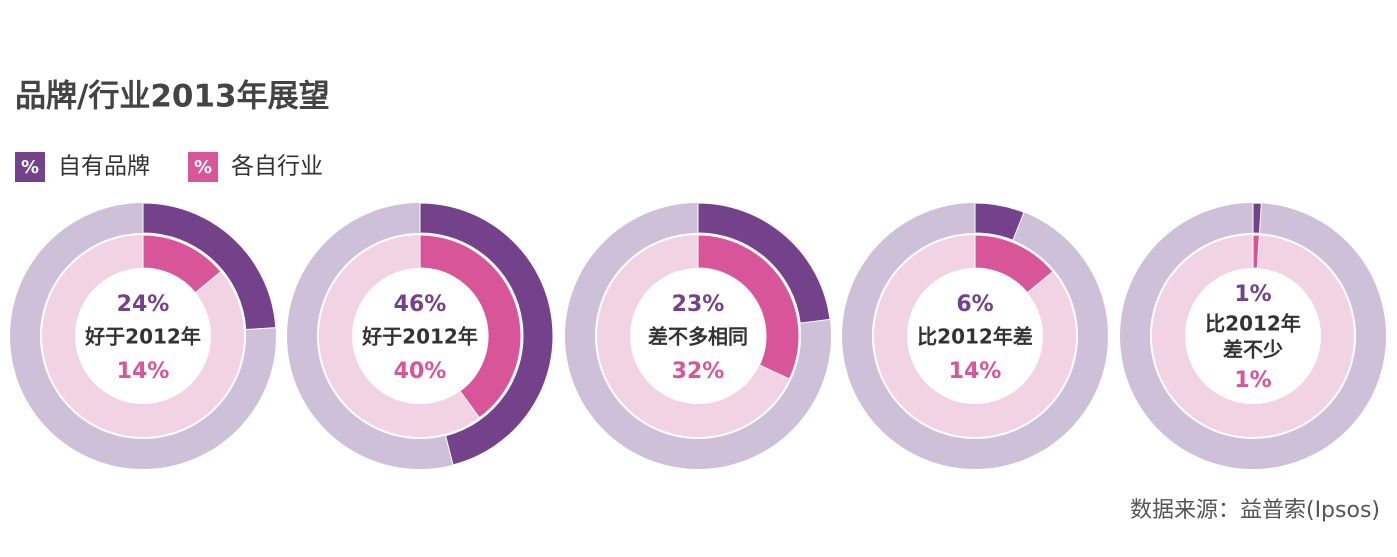 This screenshot has width=1397, height=557. Describe the element at coordinates (420, 304) in the screenshot. I see `value-label: 46%` at that location.